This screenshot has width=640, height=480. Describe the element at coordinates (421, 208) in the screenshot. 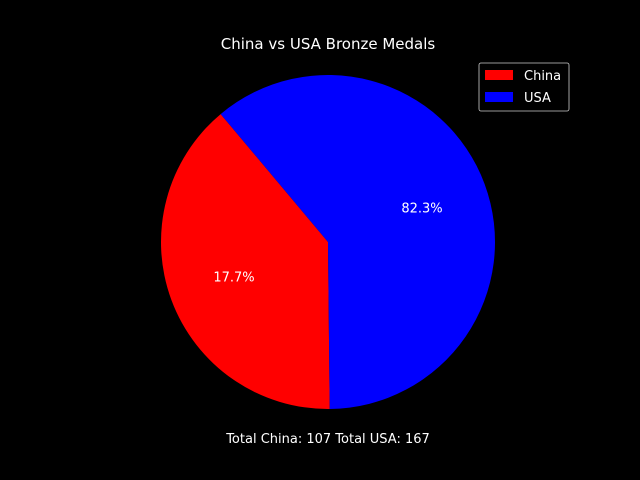

I see `percent-label-usa: 82.3%` at that location.